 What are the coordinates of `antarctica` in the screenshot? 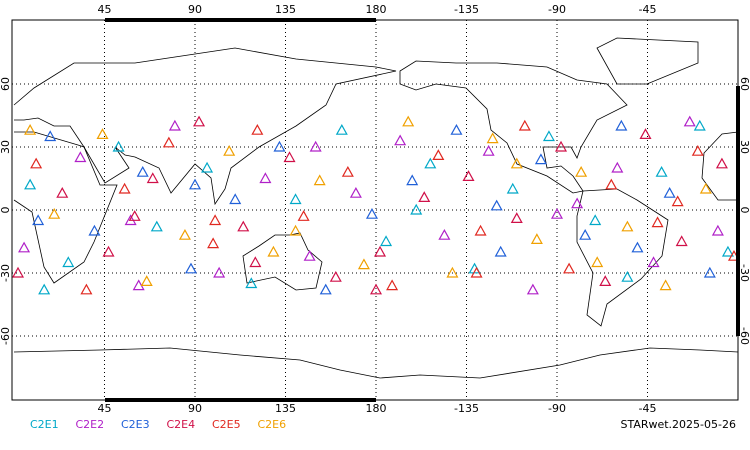 It's located at (376, 363).